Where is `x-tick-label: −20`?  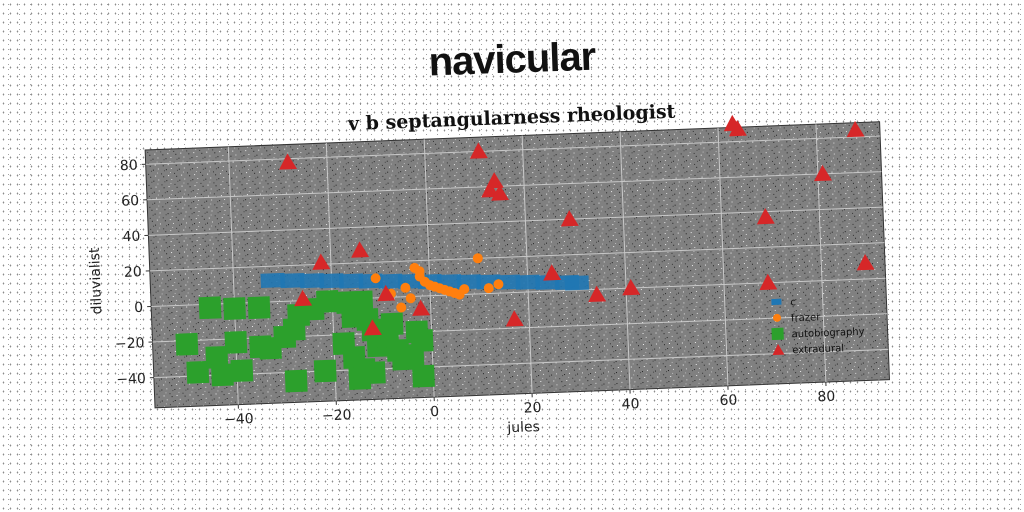 x-tick-label: −20 is located at coordinates (337, 415).